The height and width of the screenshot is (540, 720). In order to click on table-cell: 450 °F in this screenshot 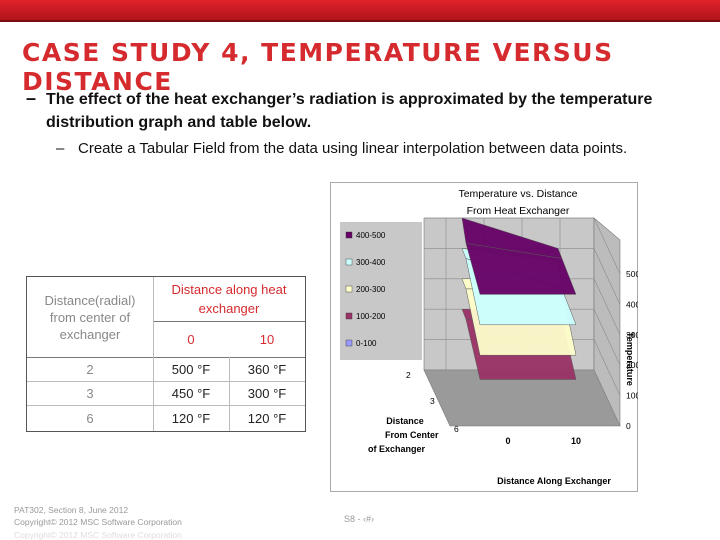, I will do `click(191, 393)`.